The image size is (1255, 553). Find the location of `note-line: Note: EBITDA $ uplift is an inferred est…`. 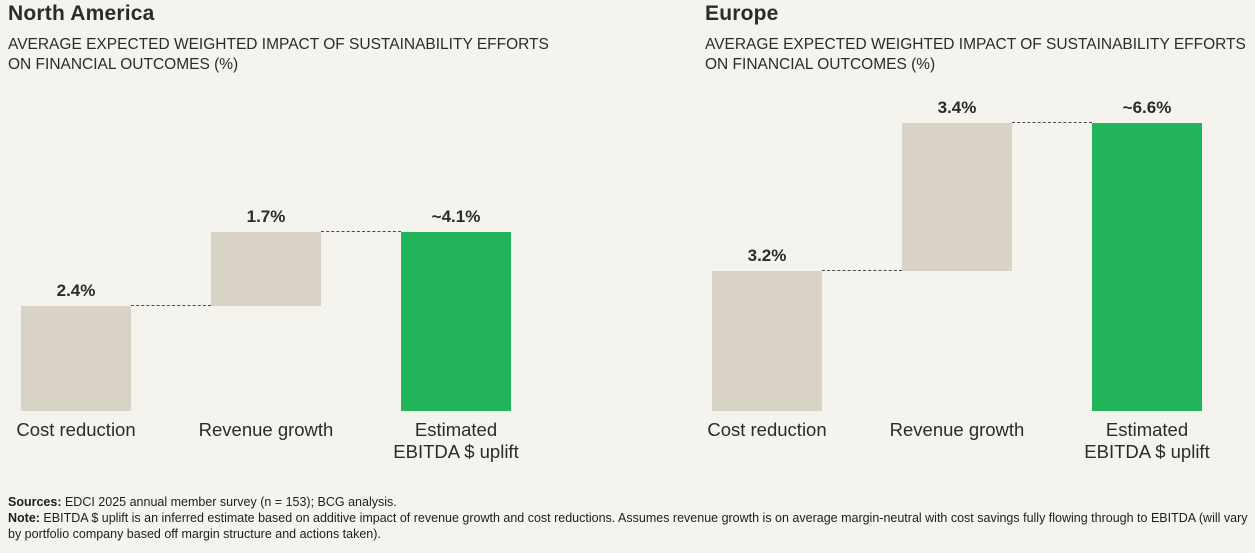

note-line: Note: EBITDA $ uplift is an inferred est… is located at coordinates (629, 527).